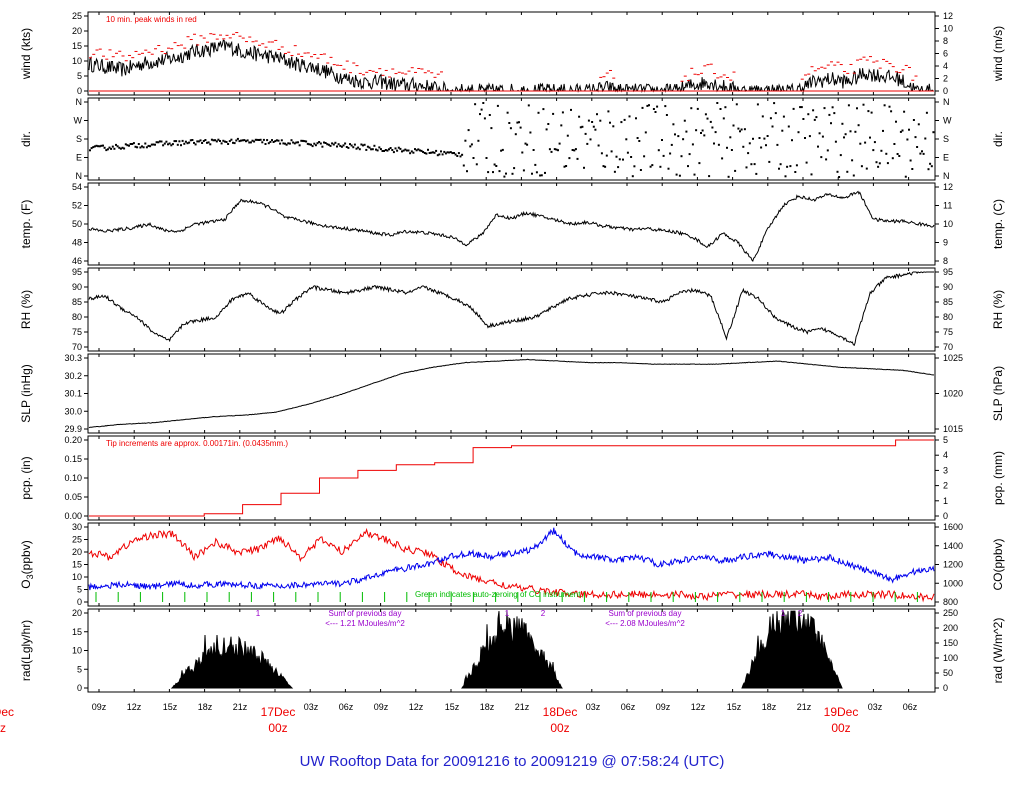 Image resolution: width=1024 pixels, height=800 pixels. Describe the element at coordinates (953, 583) in the screenshot. I see `right-tick-label: 1000` at that location.